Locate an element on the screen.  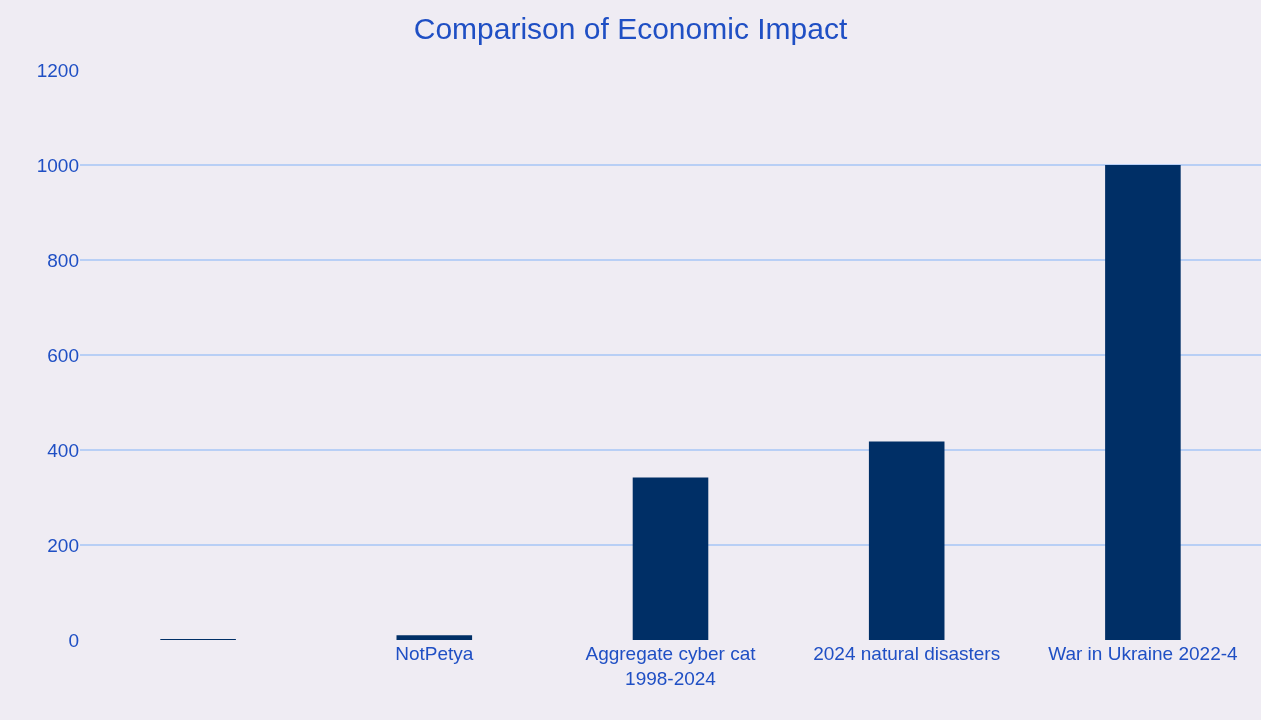
x-tick-label: 2024 natural disasters is located at coordinates (907, 653).